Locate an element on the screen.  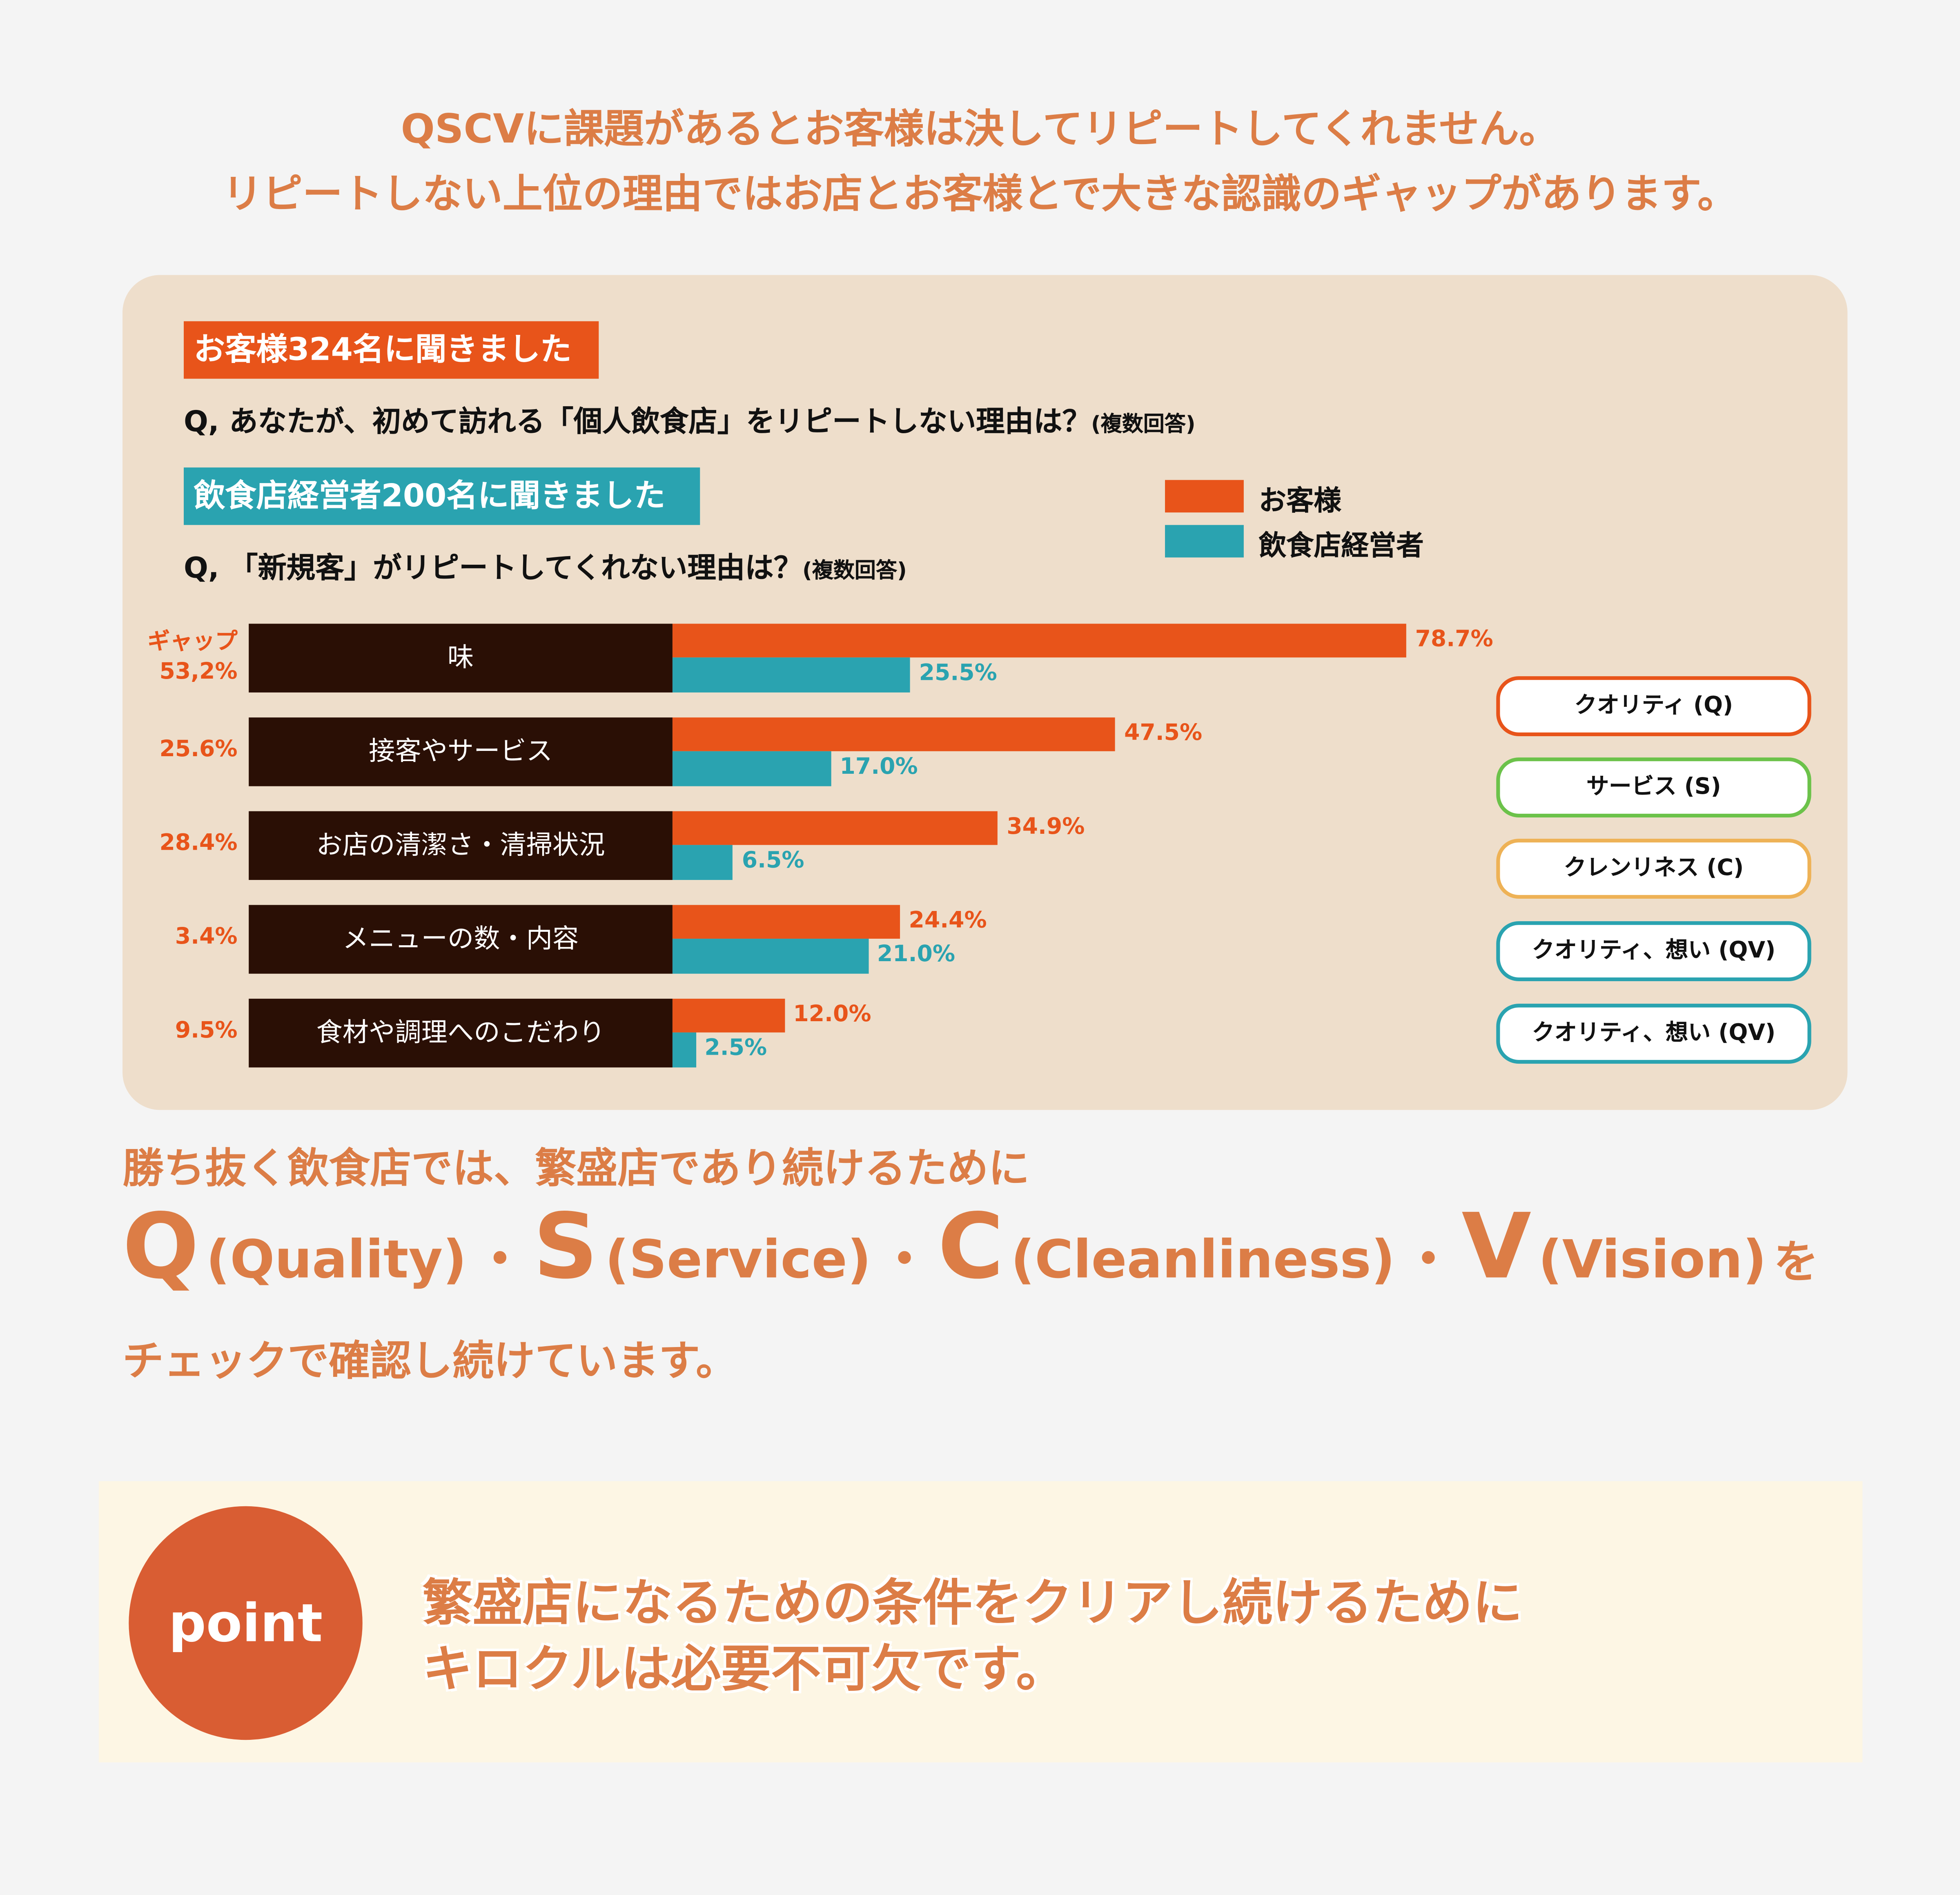
customer-question: Q, あなたが、初めて訪れる「個人飲食店」をリピートしない理由は？(複数回答) is located at coordinates (689, 422).